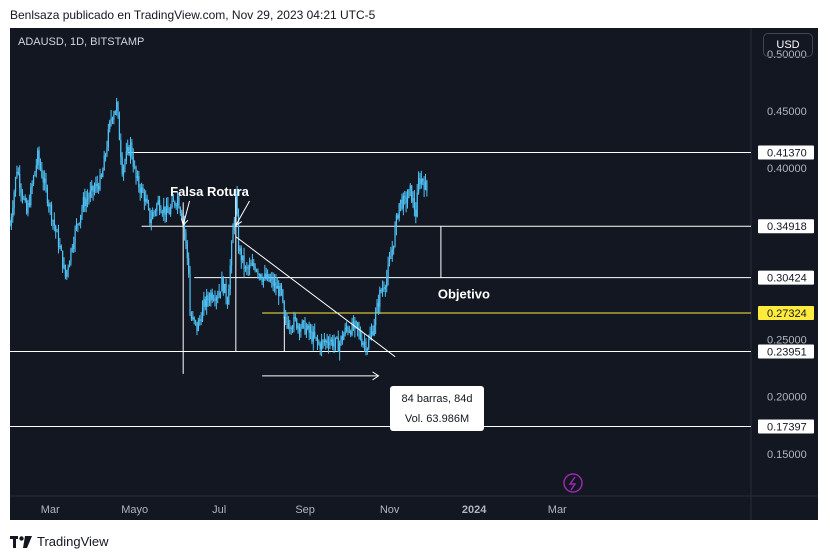  Describe the element at coordinates (787, 398) in the screenshot. I see `price-tick-label-4: 0.20000` at that location.